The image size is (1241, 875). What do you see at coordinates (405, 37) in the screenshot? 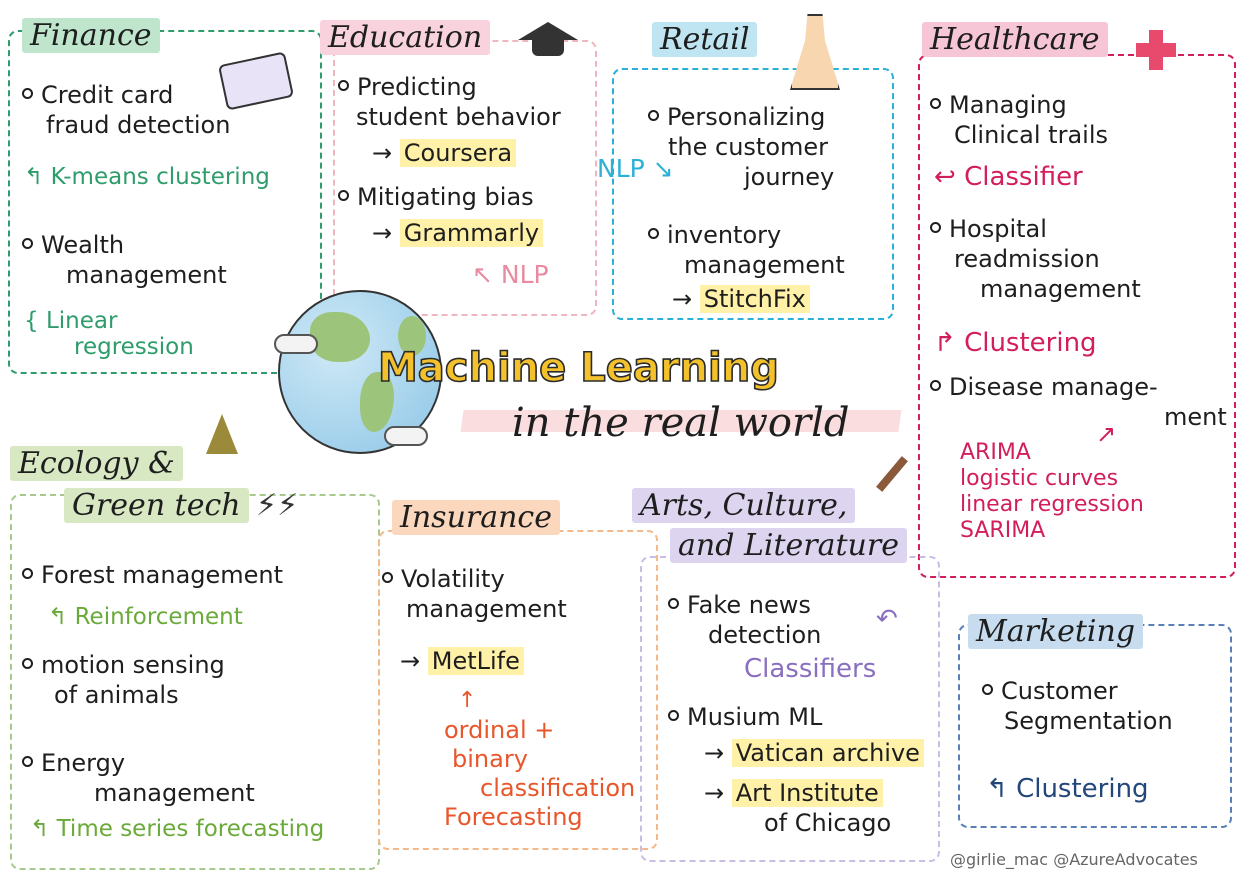
I see `education-title: Education` at bounding box center [405, 37].